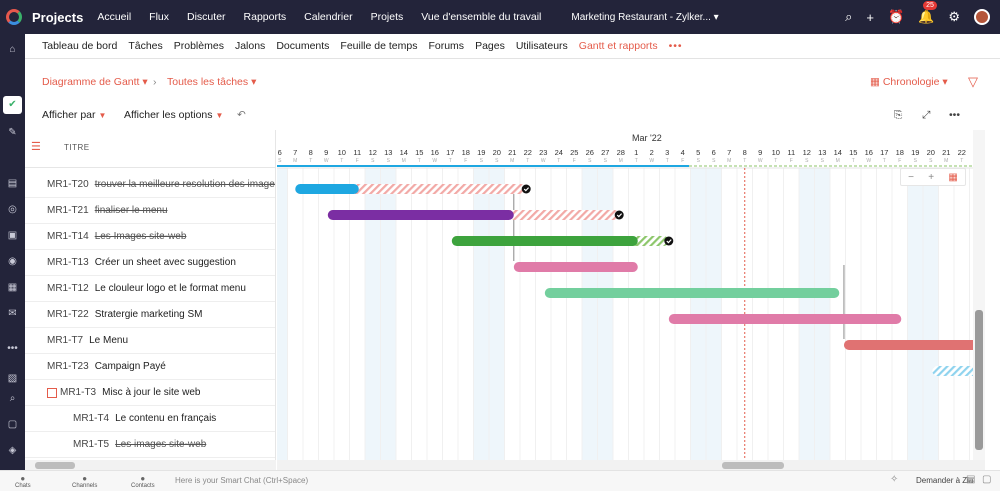 The width and height of the screenshot is (1000, 491). What do you see at coordinates (12, 348) in the screenshot?
I see `more-dots-icon: •••` at bounding box center [12, 348].